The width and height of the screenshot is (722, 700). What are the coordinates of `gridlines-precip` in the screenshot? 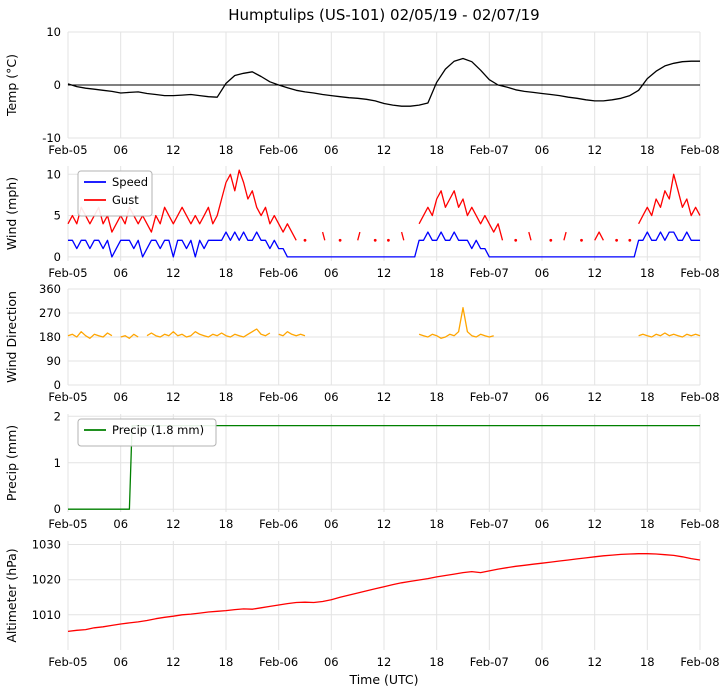 It's located at (384, 463).